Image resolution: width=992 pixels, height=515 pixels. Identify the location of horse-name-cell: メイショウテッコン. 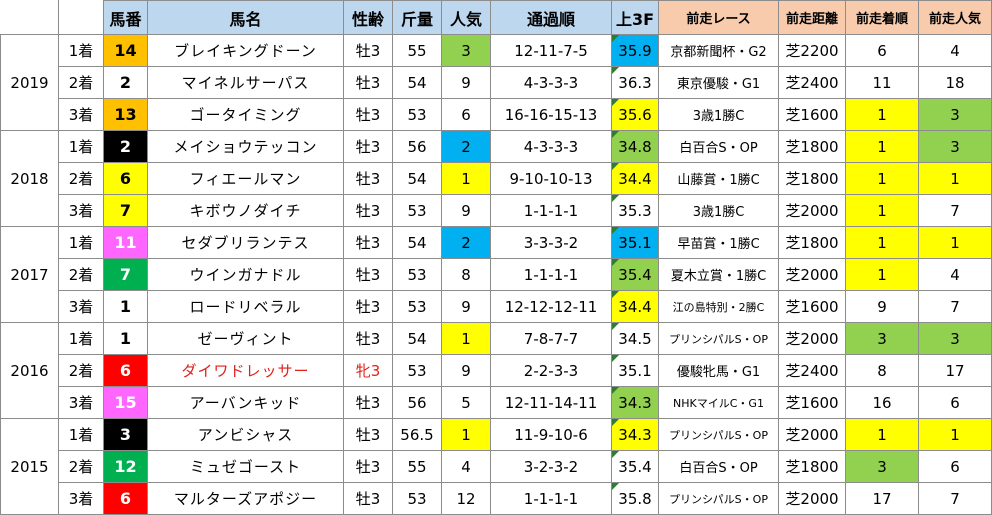
(245, 146).